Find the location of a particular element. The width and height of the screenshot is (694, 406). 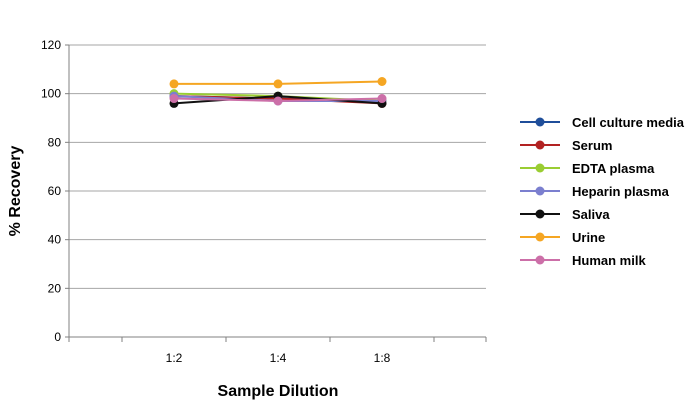

x-tick-label: 1:2 is located at coordinates (174, 358).